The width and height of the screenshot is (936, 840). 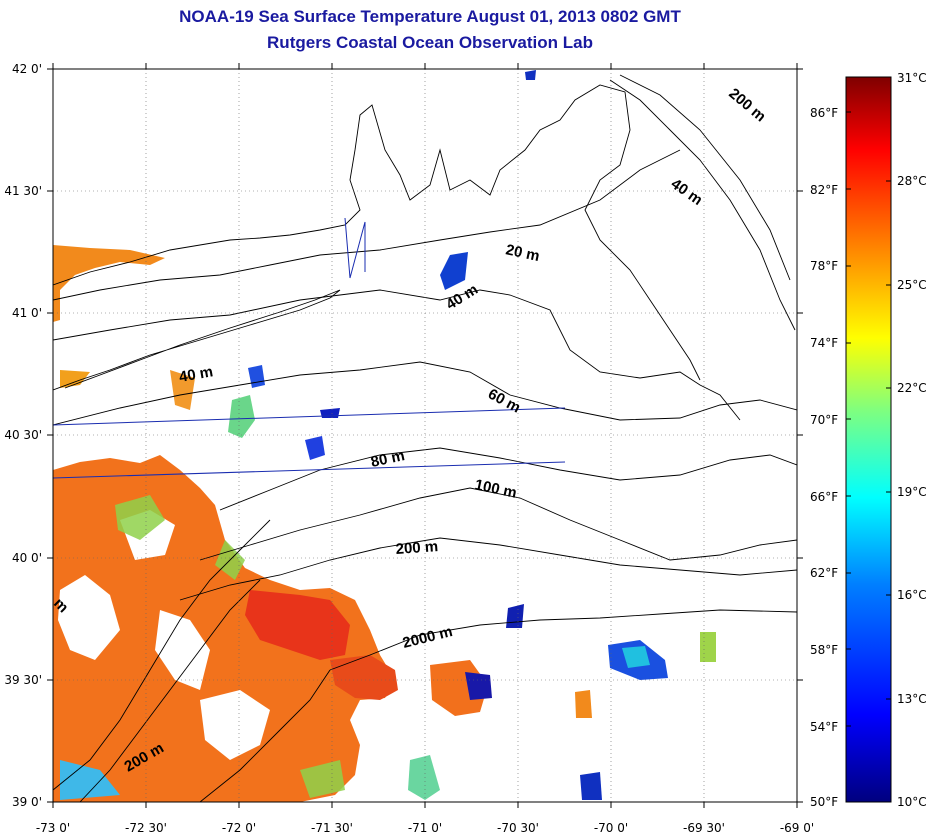 What do you see at coordinates (109, 283) in the screenshot?
I see `sst-patch-longisland` at bounding box center [109, 283].